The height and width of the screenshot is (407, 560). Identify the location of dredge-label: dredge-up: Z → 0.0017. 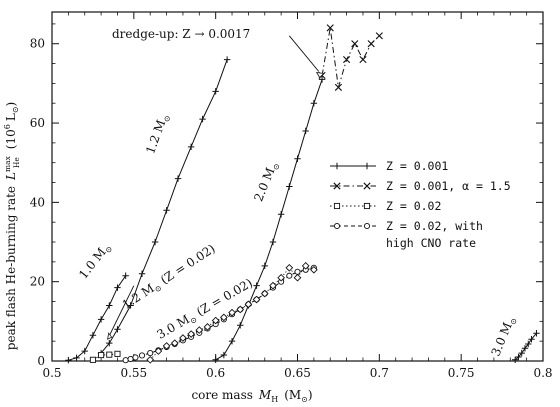
(181, 34).